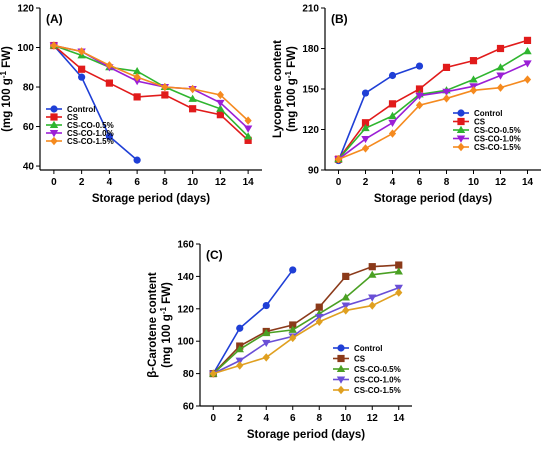 This screenshot has height=451, width=550. I want to click on y-tick-label: 180, so click(310, 49).